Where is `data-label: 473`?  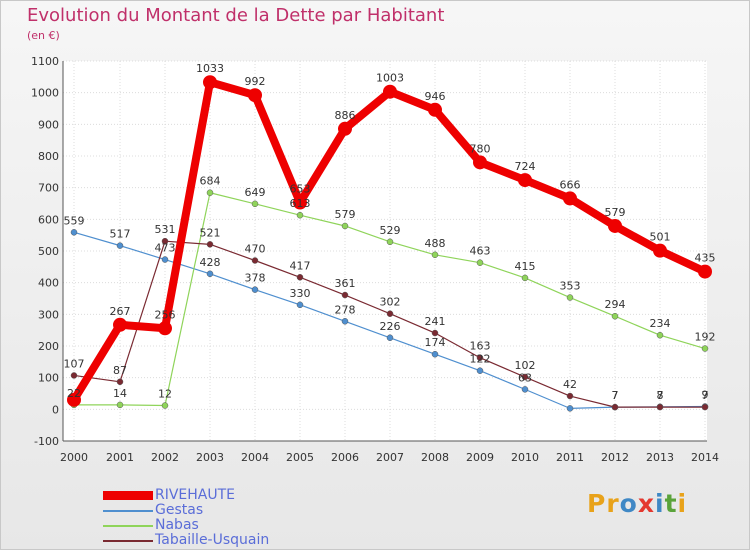
data-label: 473 is located at coordinates (165, 248).